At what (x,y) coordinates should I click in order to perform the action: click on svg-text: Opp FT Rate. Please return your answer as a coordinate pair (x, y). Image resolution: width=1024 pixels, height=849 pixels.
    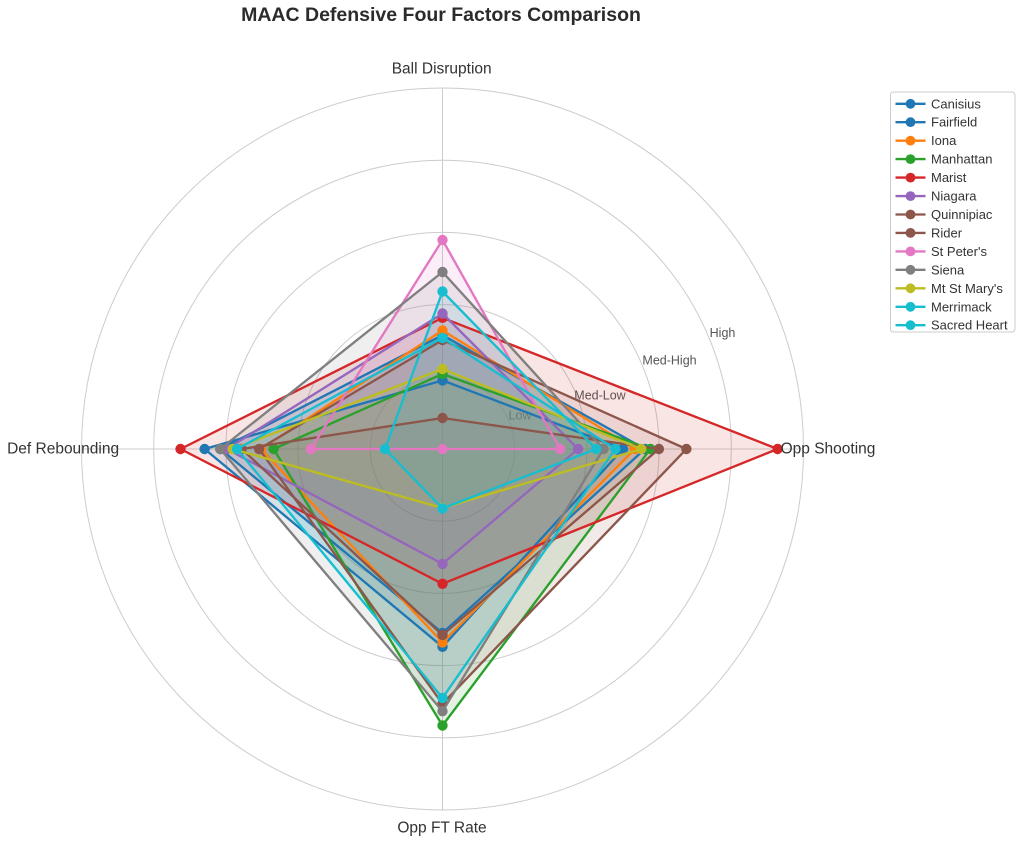
    Looking at the image, I should click on (441, 828).